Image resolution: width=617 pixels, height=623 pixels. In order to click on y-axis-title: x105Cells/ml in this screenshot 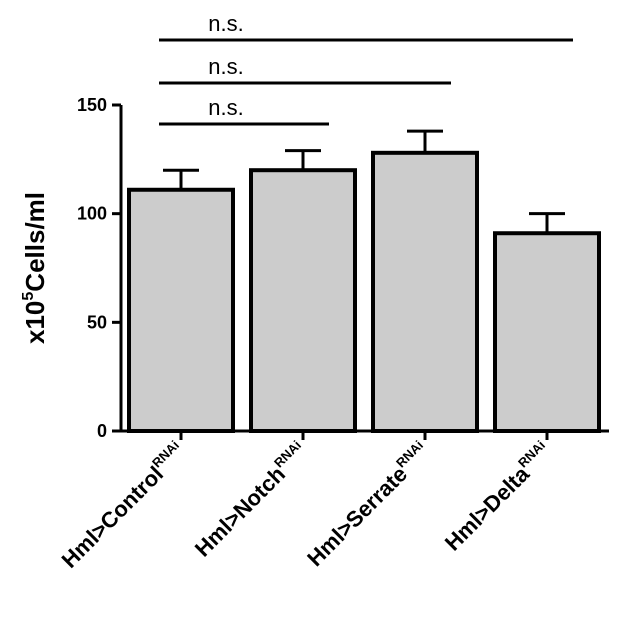, I will do `click(35, 268)`.